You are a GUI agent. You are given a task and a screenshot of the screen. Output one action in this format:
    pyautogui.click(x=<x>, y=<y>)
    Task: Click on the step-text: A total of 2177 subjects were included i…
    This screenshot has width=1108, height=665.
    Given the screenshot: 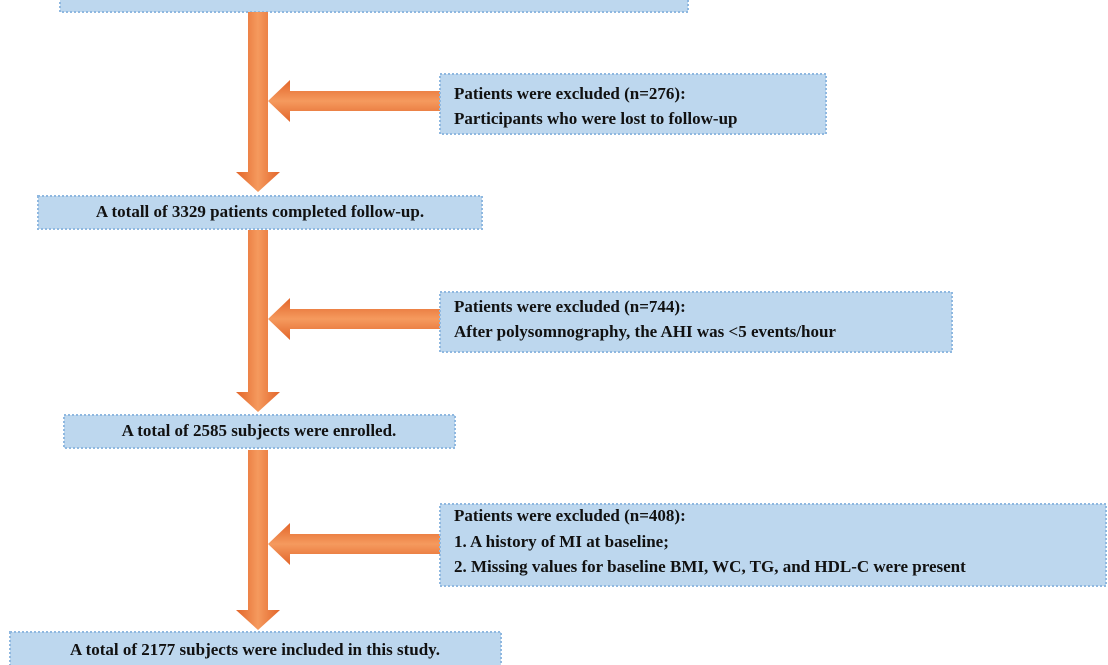 What is the action you would take?
    pyautogui.click(x=255, y=649)
    